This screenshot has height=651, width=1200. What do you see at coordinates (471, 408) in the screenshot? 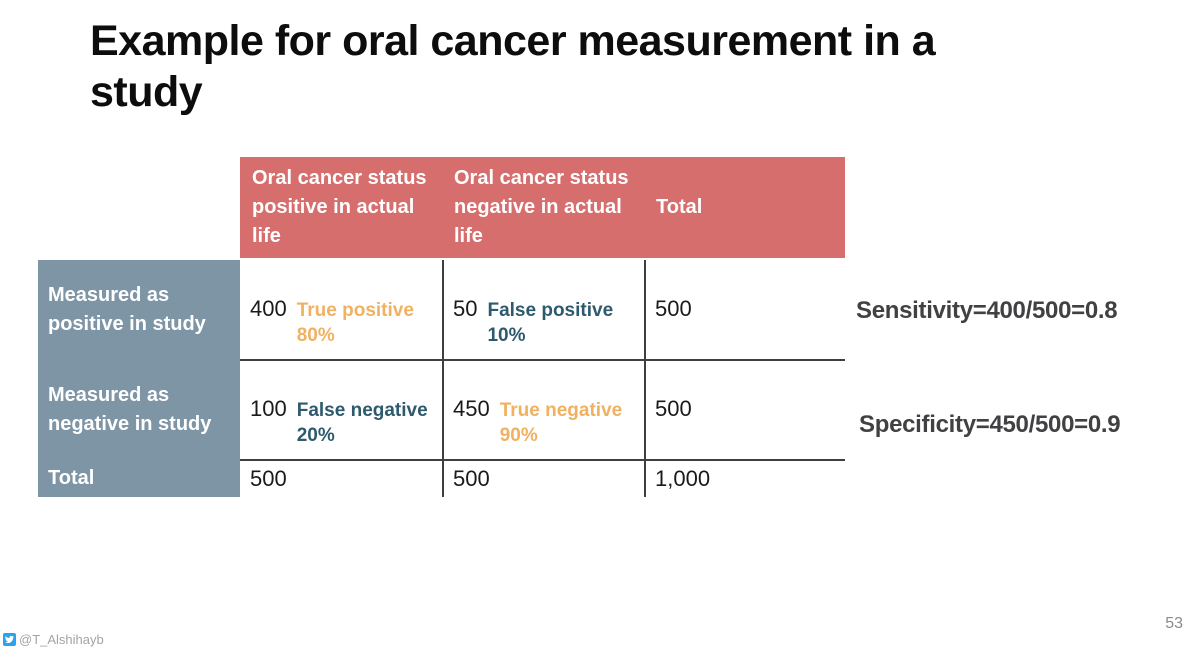
I see `cell-value: 450` at bounding box center [471, 408].